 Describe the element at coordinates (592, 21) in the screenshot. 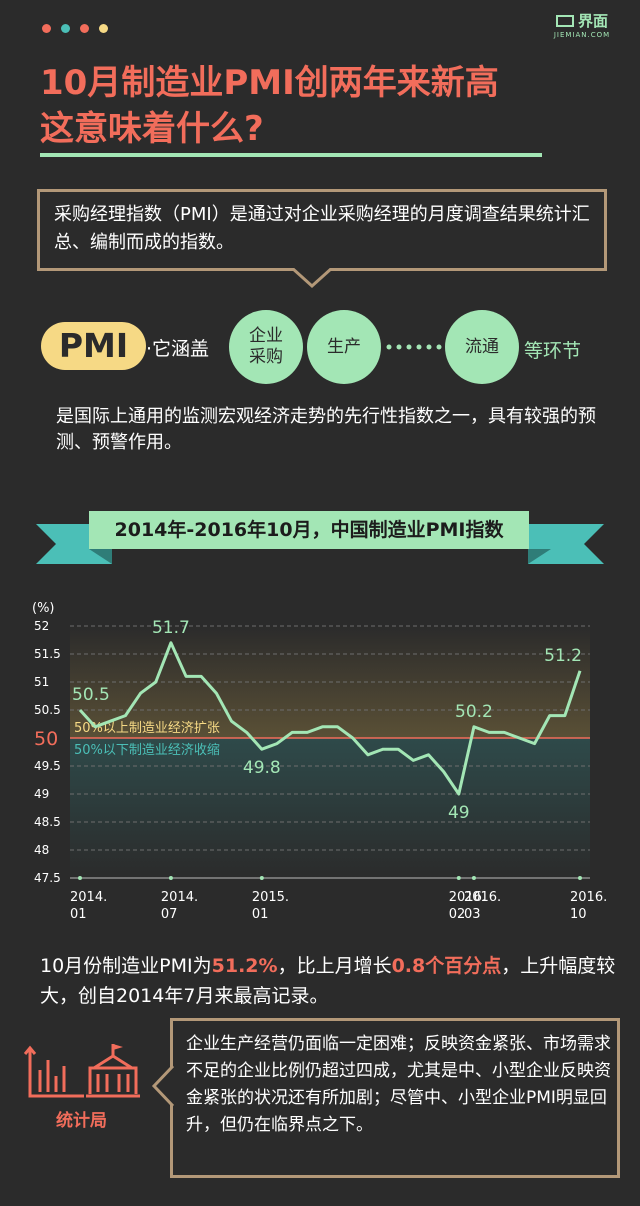

I see `logo-text: 界面` at that location.